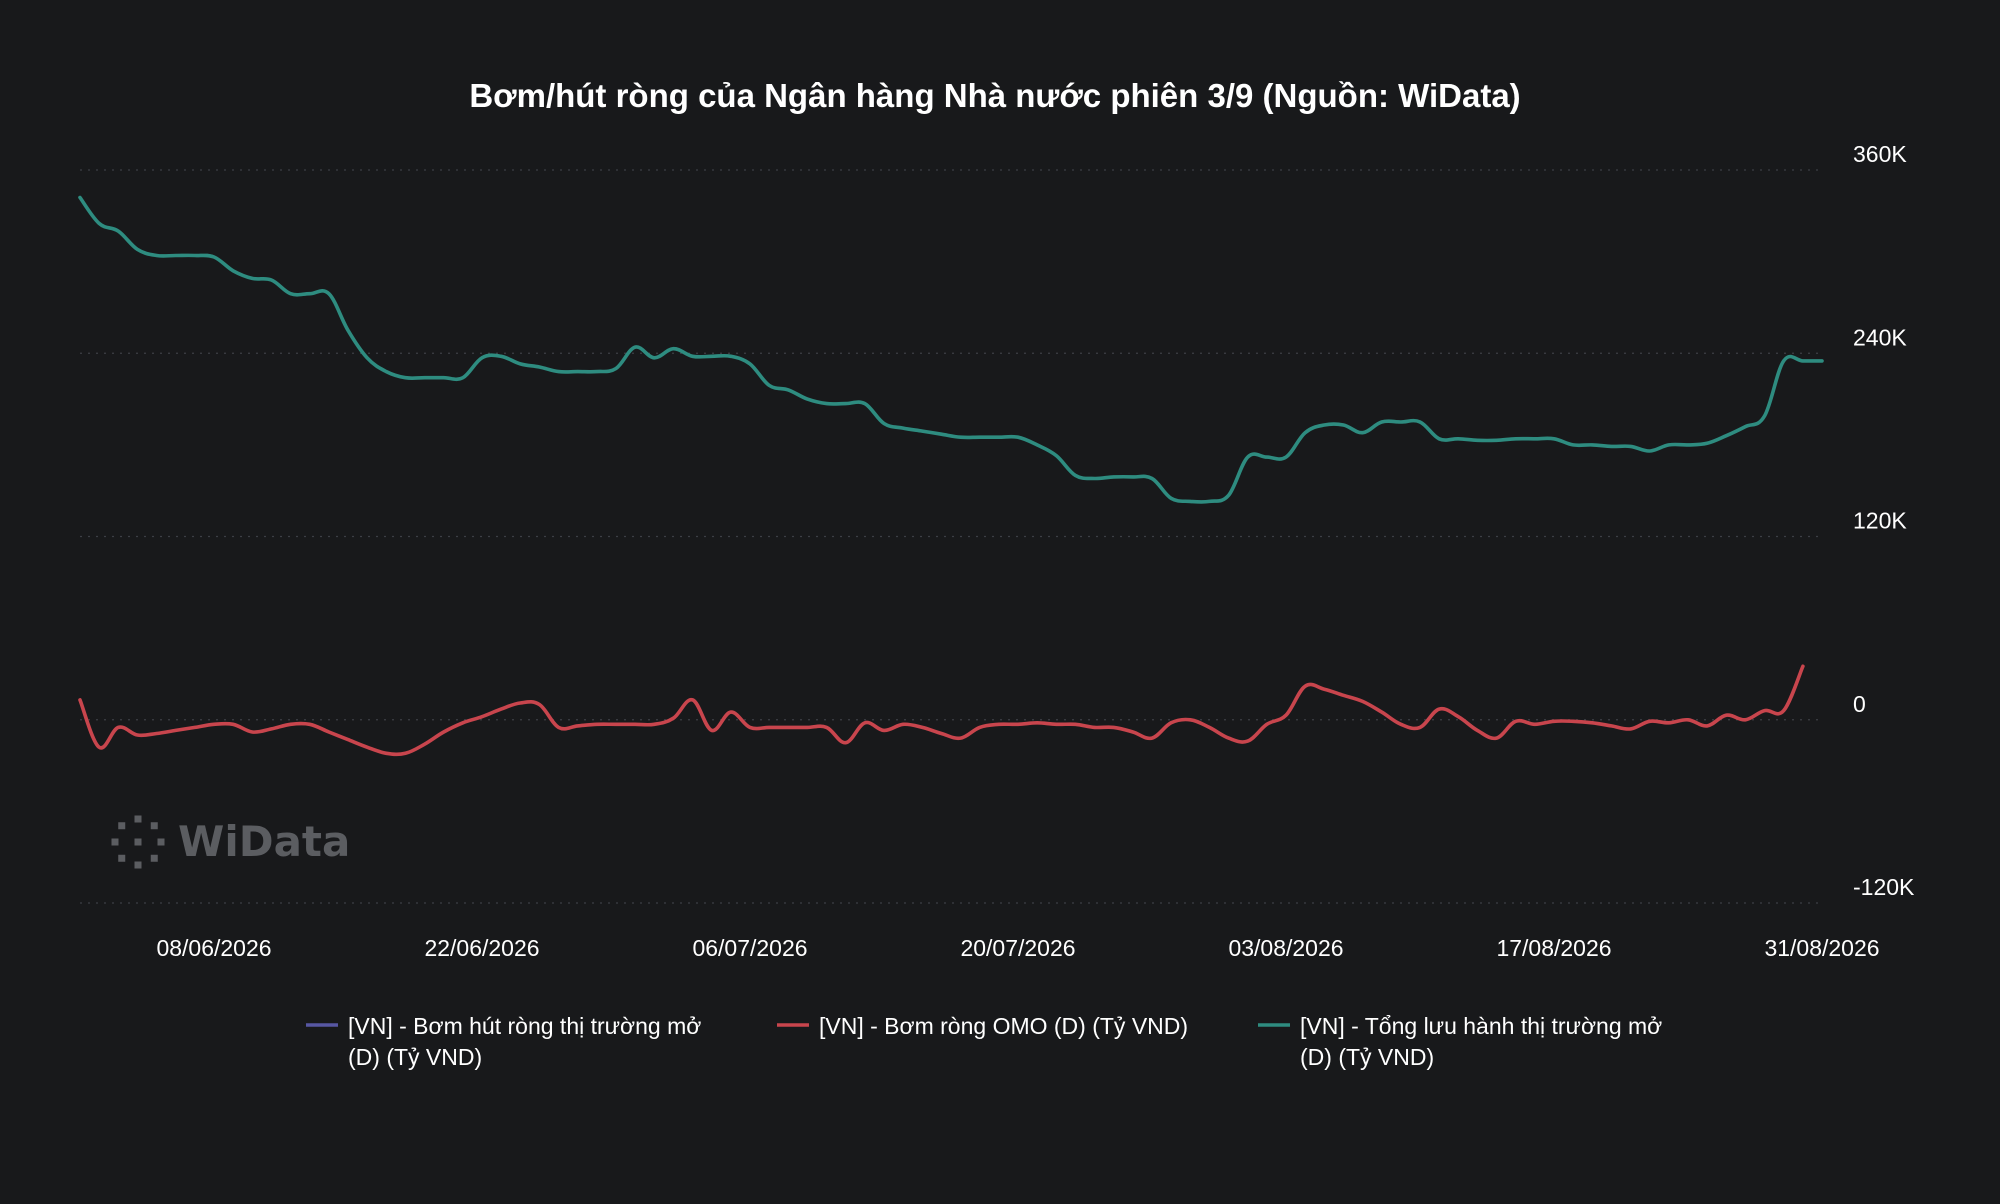  What do you see at coordinates (1003, 1026) in the screenshot?
I see `legend-label: [VN] - Bơm ròng OMO (D) (Tỷ VND)` at bounding box center [1003, 1026].